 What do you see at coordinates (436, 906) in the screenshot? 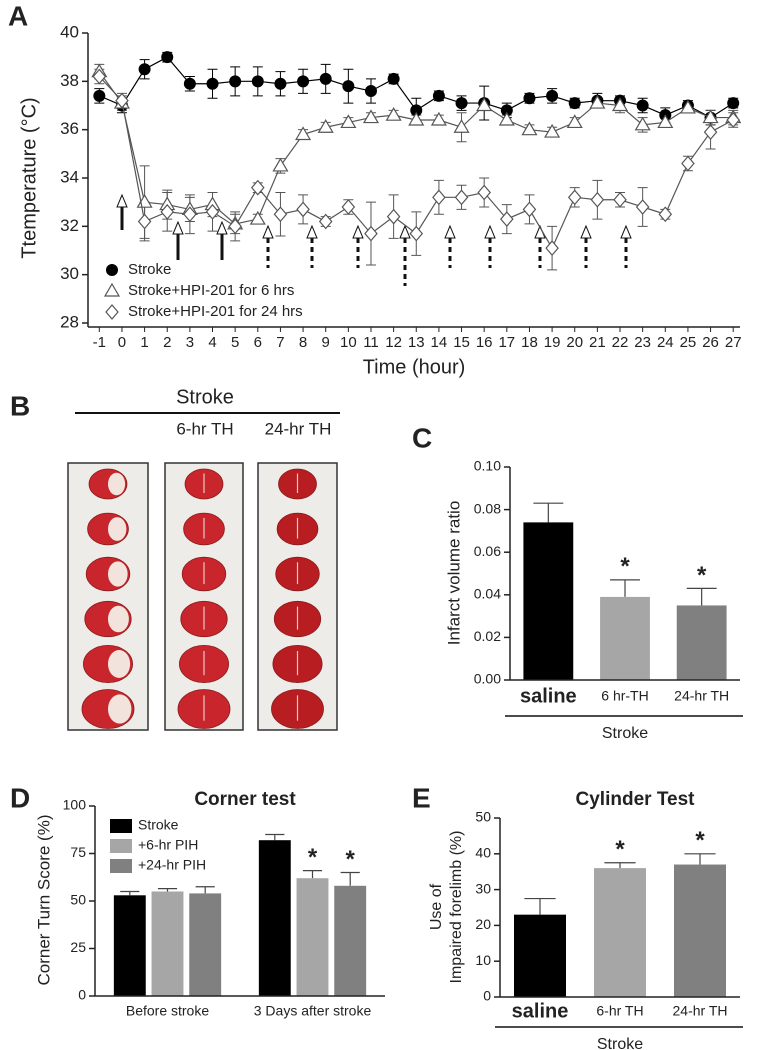
I see `y-axis-label: Use of` at bounding box center [436, 906].